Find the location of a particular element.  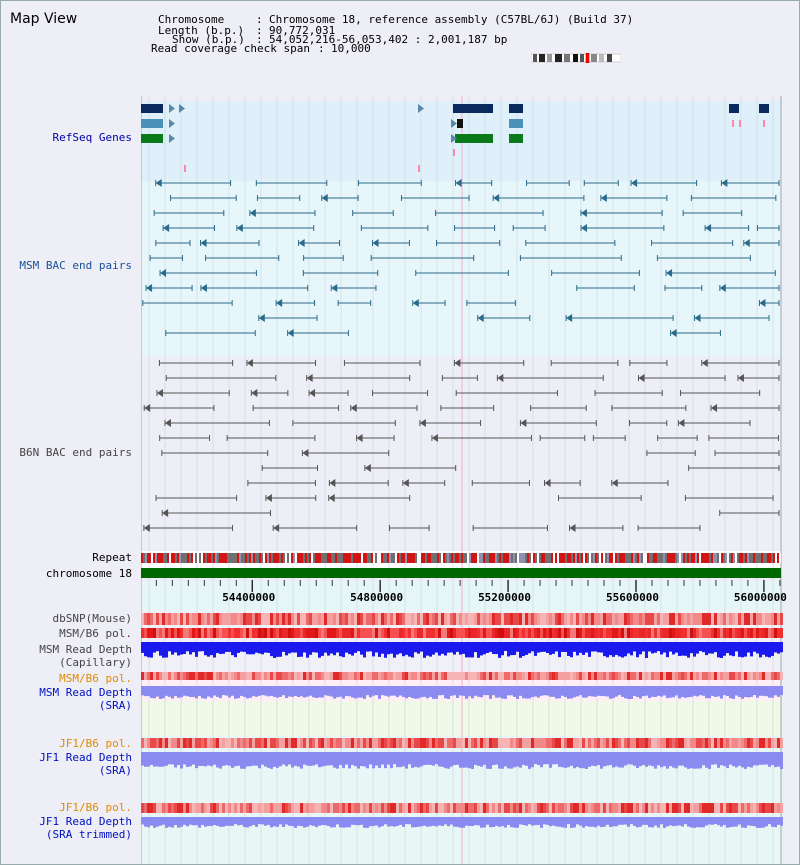

chromosome-ideogram is located at coordinates (576, 58).